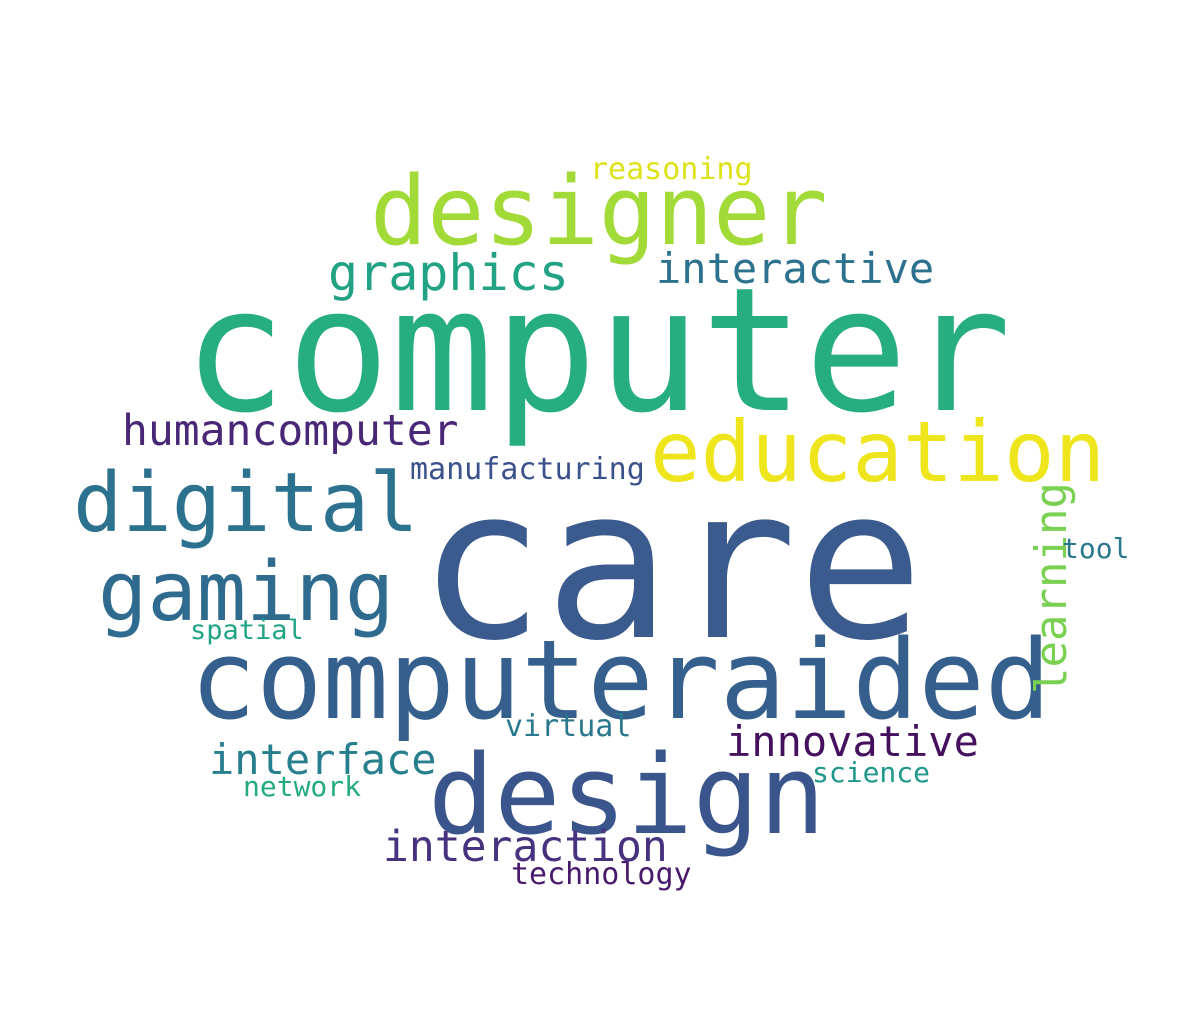  Describe the element at coordinates (246, 592) in the screenshot. I see `word-gaming: gaming` at that location.